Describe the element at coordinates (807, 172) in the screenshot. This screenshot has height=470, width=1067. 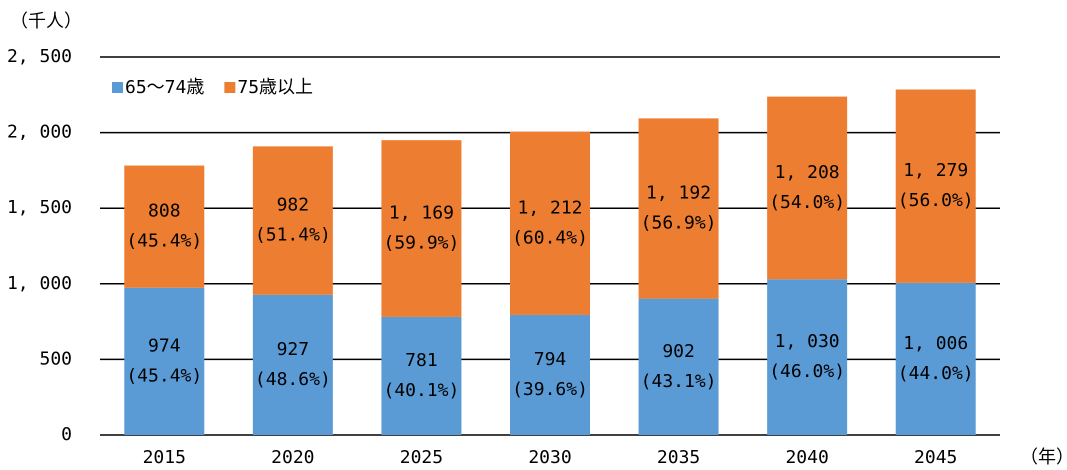
I see `value-label: 1, 208` at that location.